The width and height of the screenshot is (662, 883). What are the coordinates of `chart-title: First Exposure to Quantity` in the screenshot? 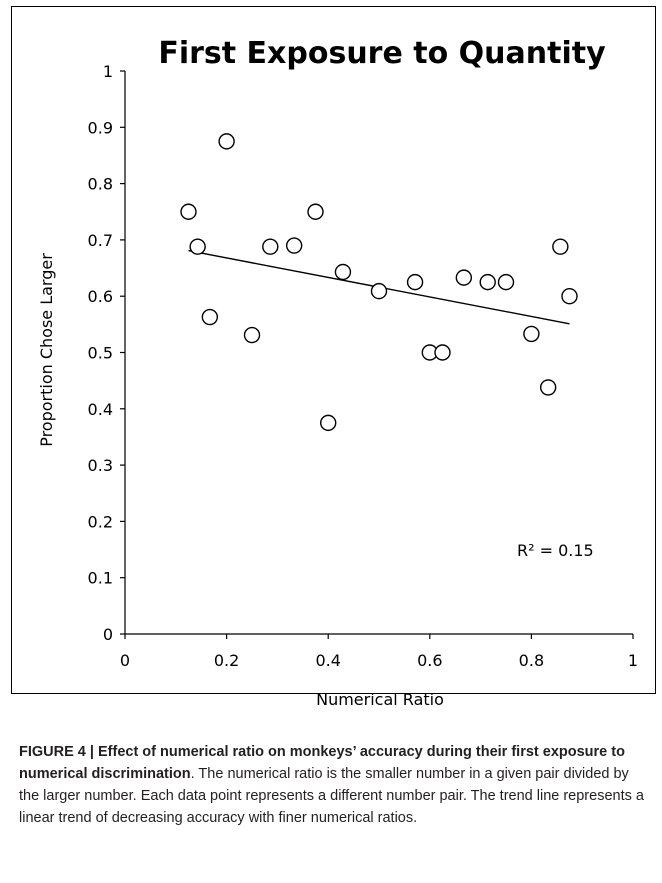 It's located at (382, 53).